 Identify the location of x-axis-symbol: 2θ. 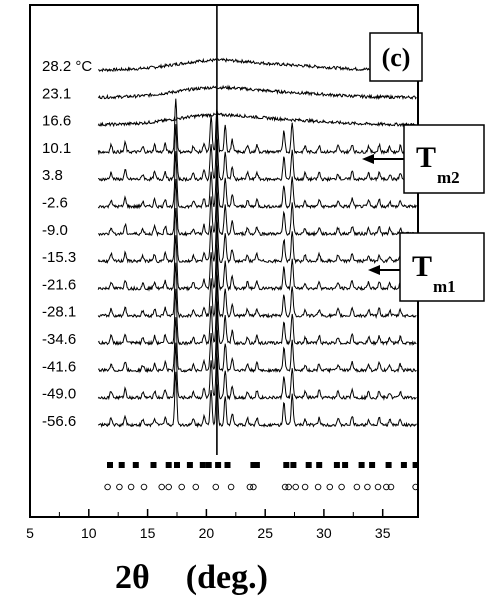
(132, 577).